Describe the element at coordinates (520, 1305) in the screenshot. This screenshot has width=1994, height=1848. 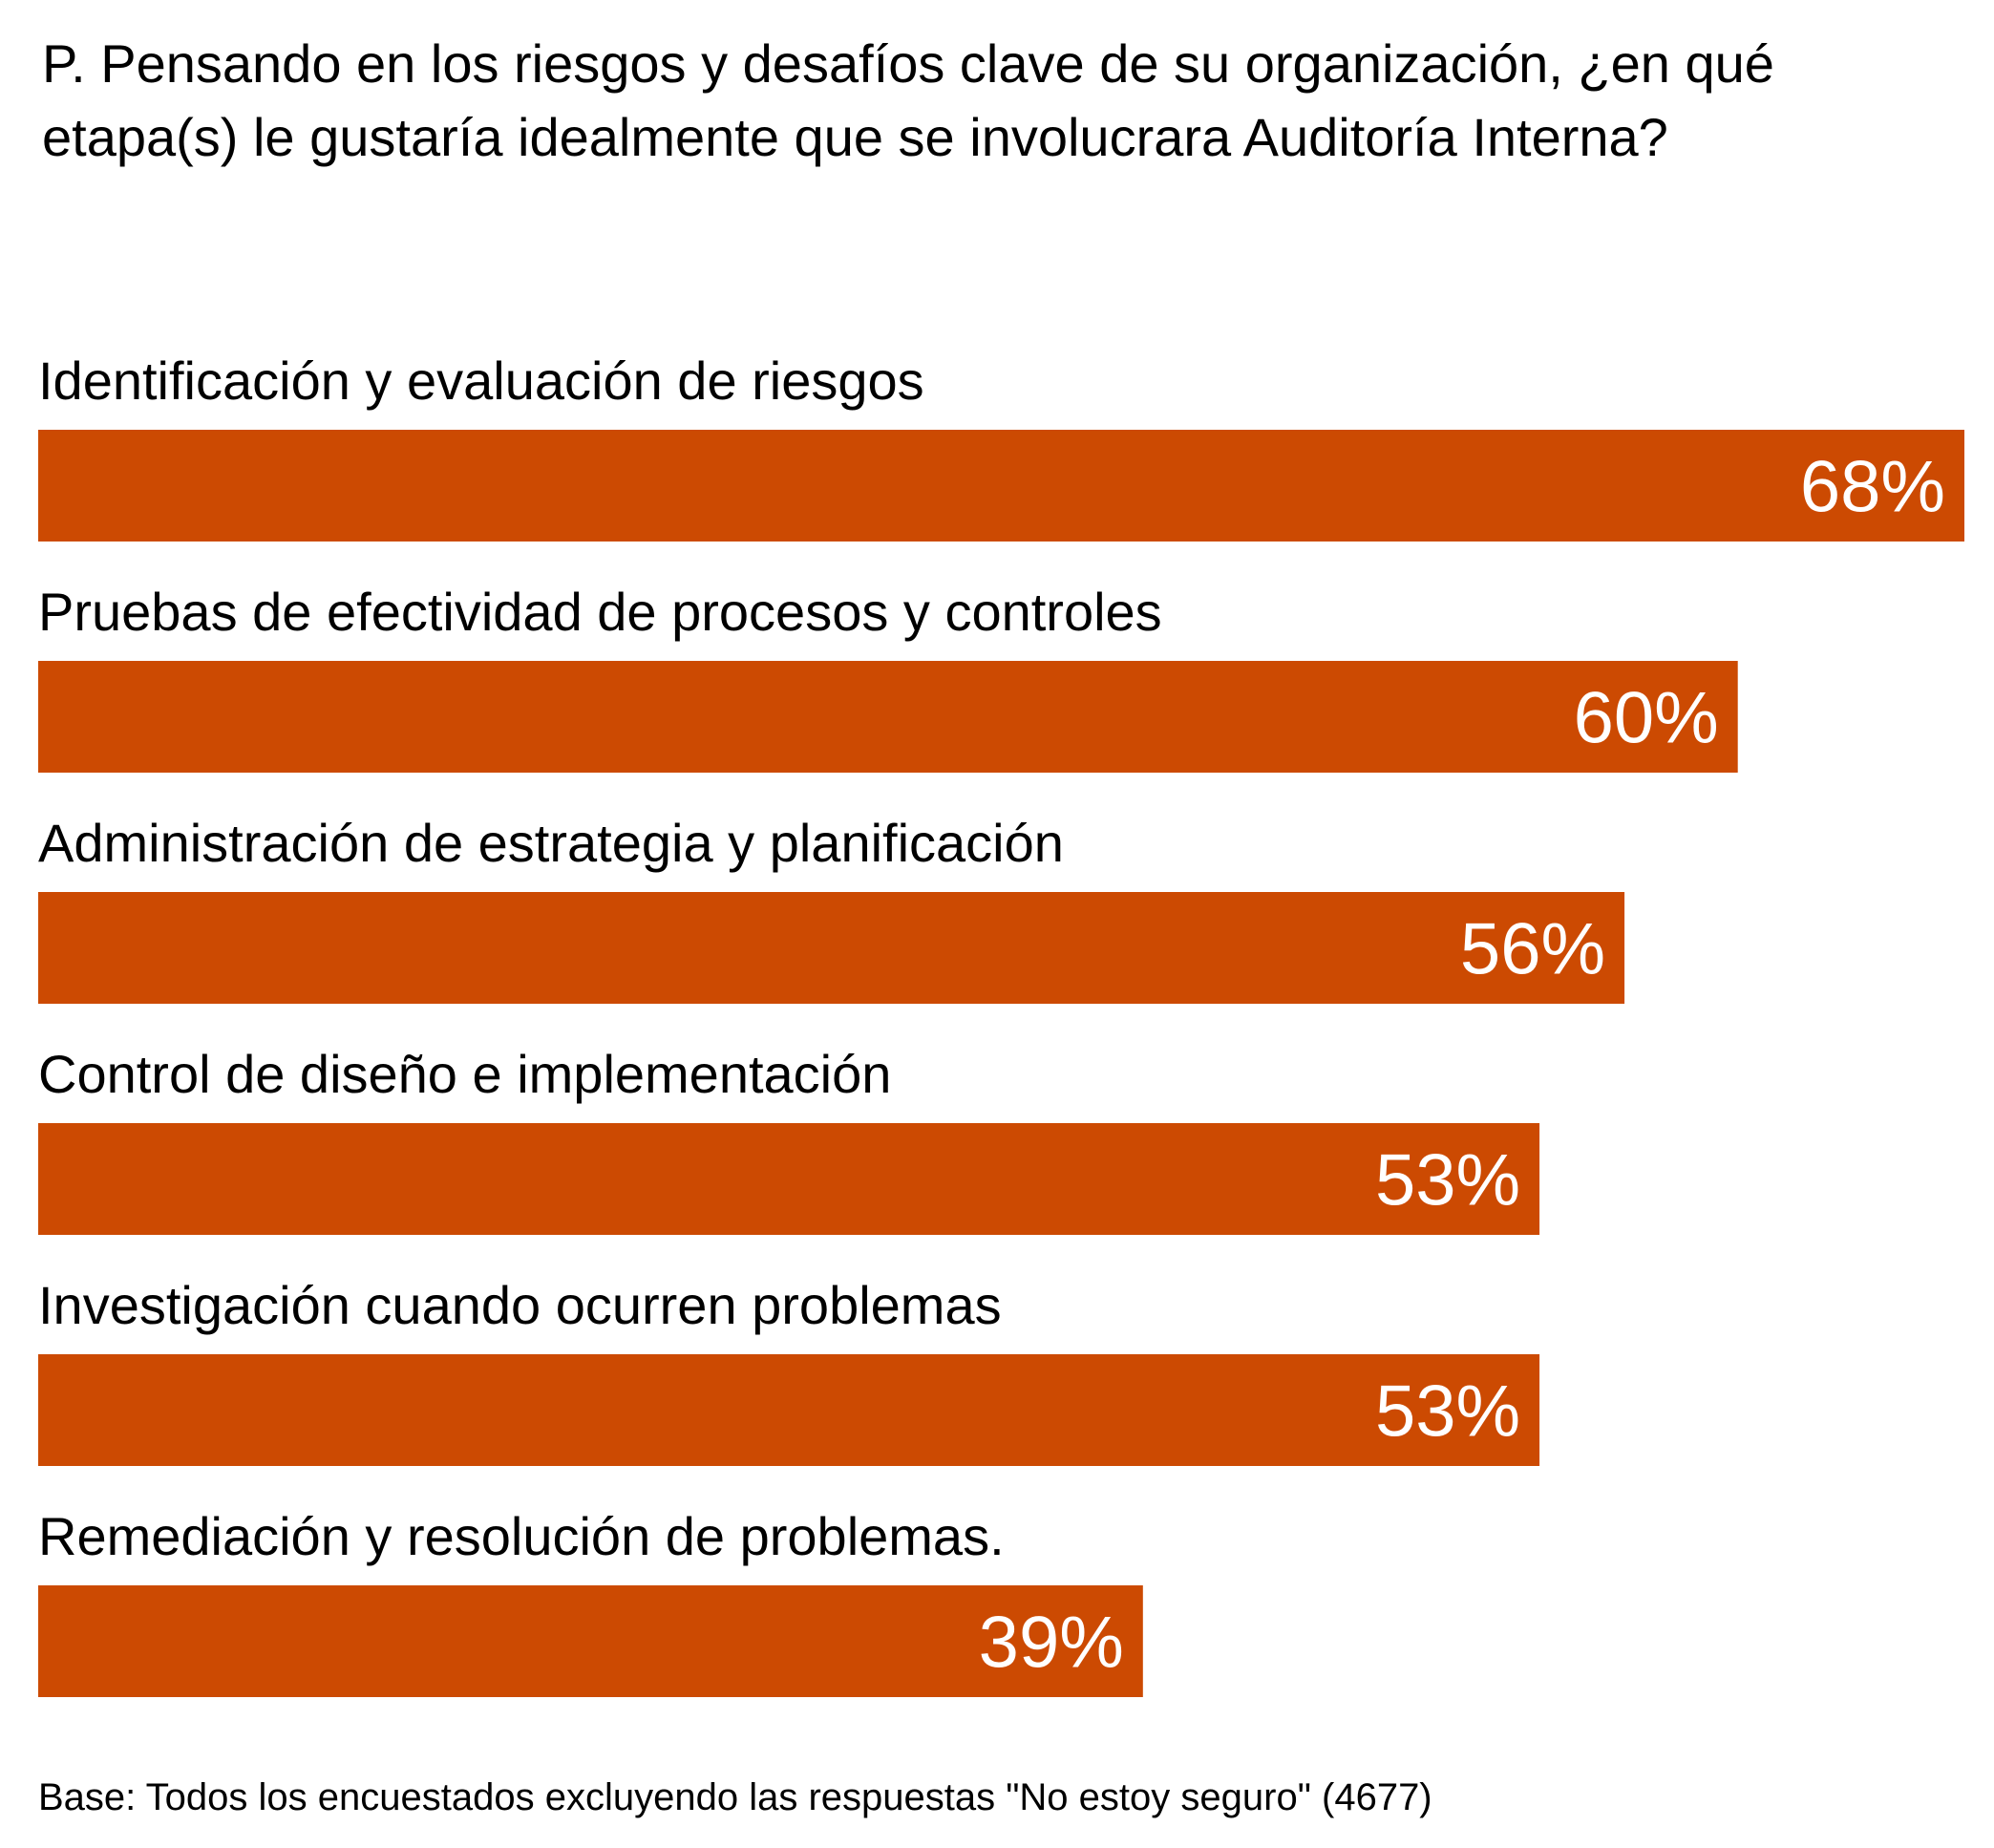
I see `category-label: Investigación cuando ocurren problemas` at that location.